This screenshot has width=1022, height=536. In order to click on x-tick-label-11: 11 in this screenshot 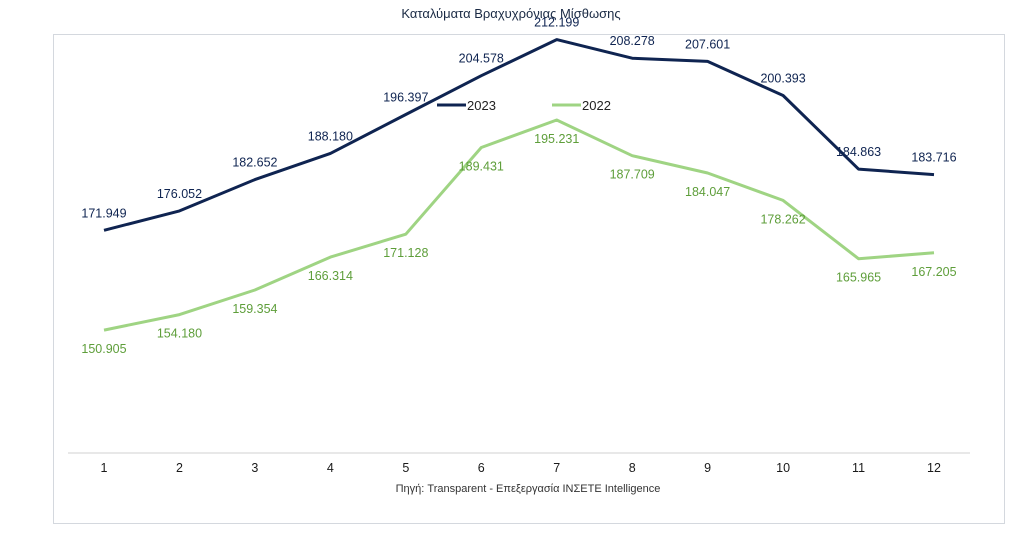, I will do `click(858, 468)`.